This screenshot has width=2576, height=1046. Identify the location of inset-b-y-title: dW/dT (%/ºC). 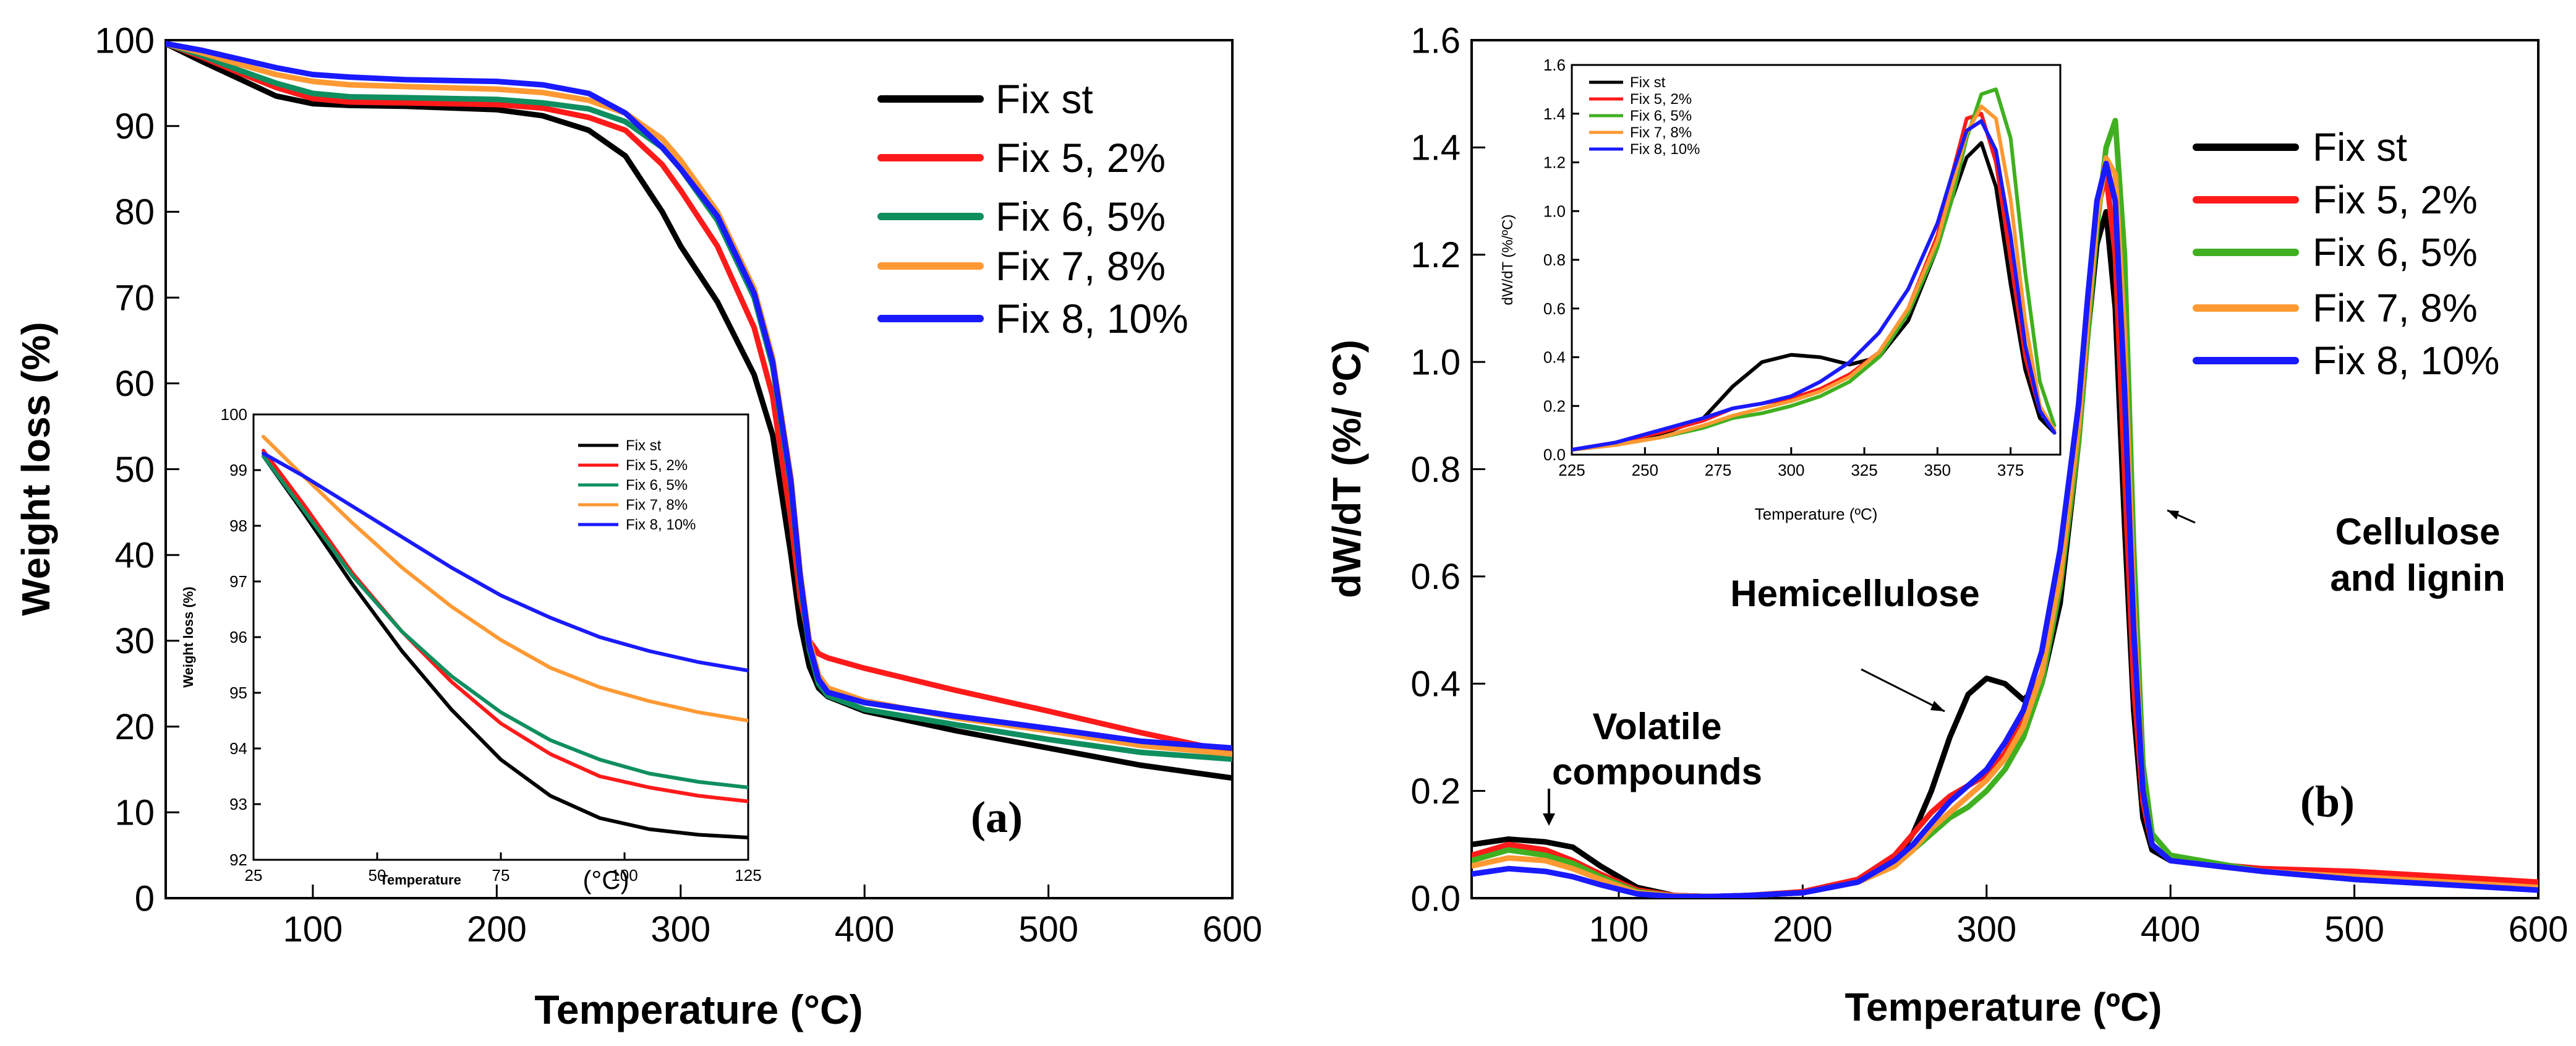
(1507, 260).